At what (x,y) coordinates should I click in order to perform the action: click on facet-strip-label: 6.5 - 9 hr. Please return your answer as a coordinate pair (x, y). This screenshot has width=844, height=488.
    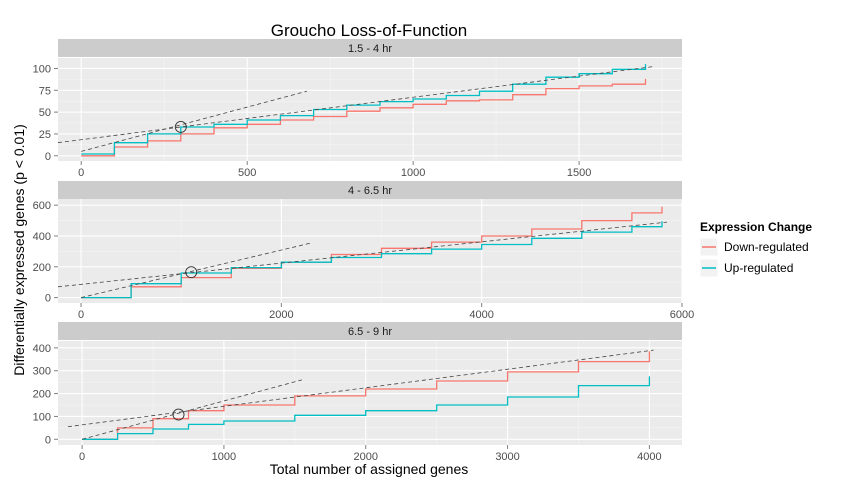
    Looking at the image, I should click on (370, 332).